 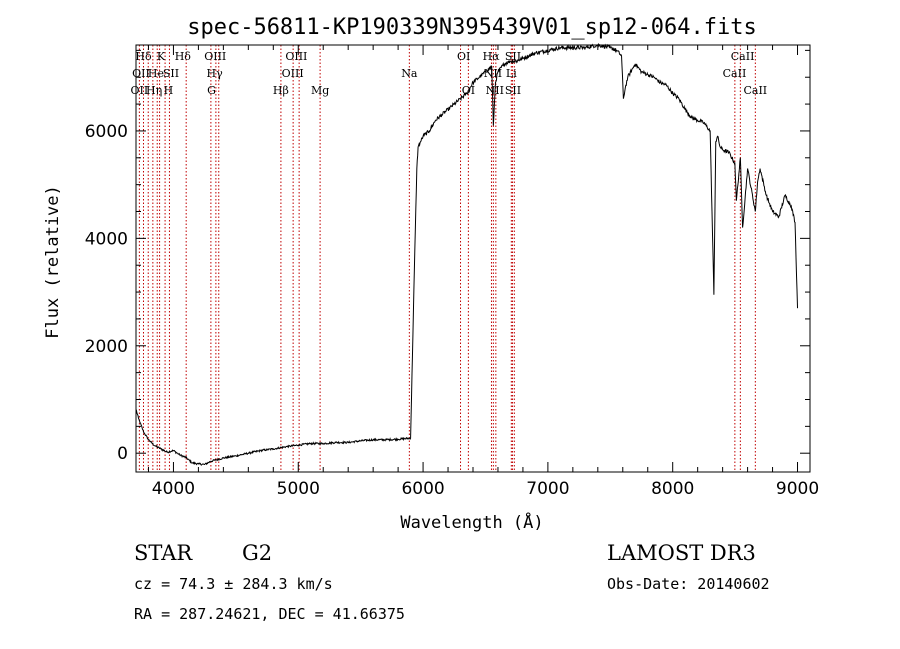 What do you see at coordinates (422, 489) in the screenshot?
I see `x-tick-label: 6000` at bounding box center [422, 489].